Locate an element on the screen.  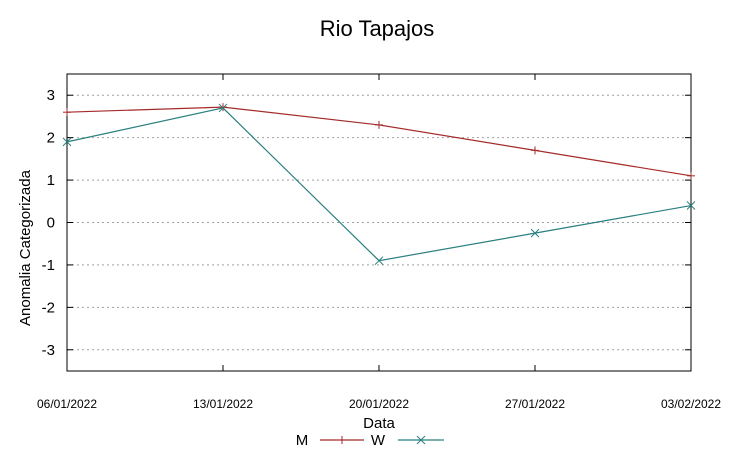
y-tick-label: -1 is located at coordinates (48, 265).